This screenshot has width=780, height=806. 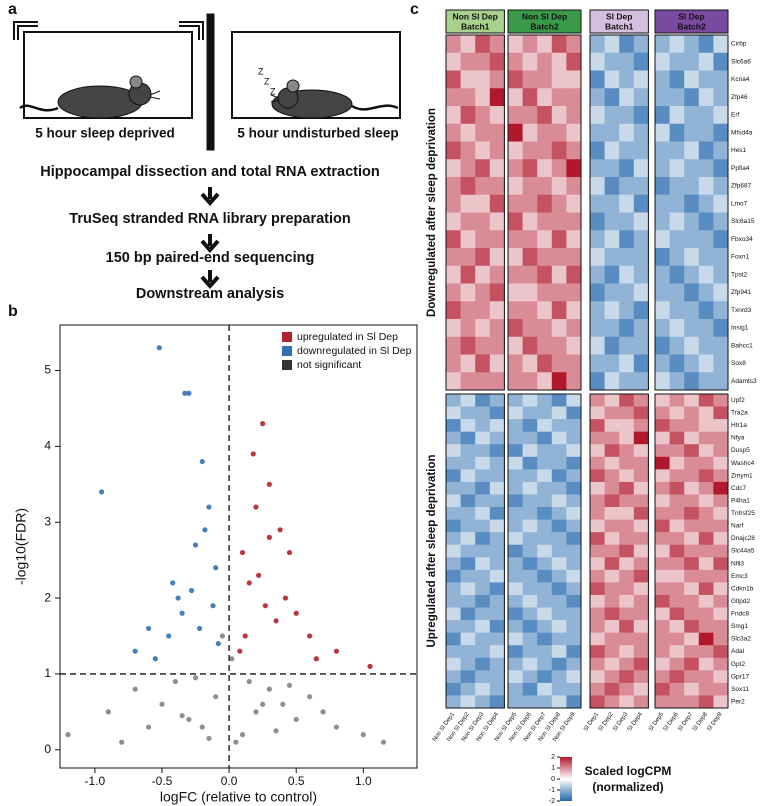 I want to click on group-batch: Batch2, so click(x=544, y=26).